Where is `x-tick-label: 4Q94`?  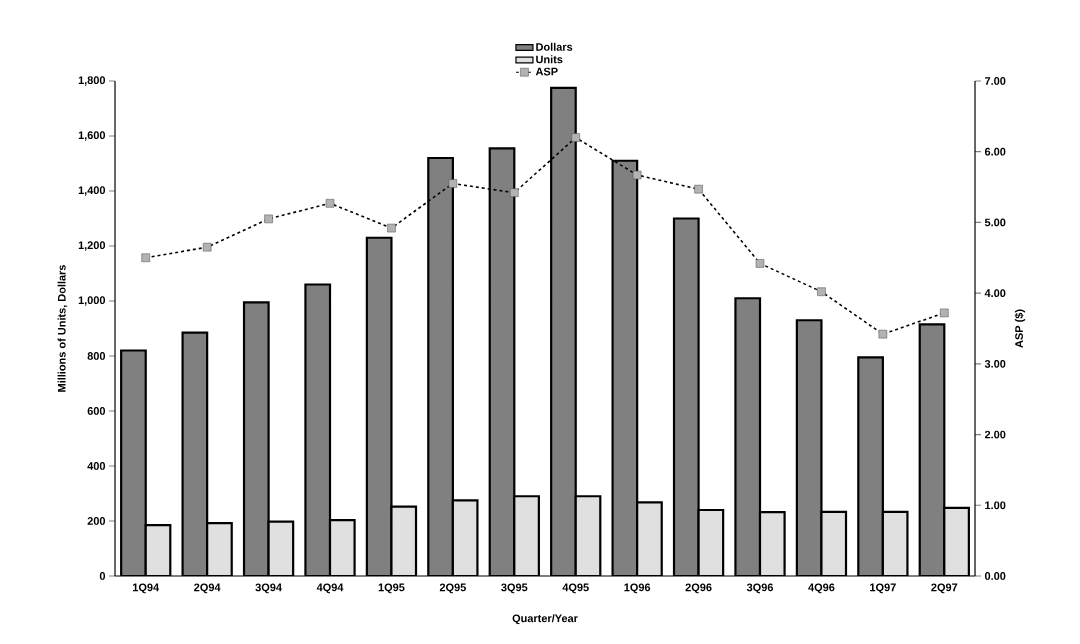
x-tick-label: 4Q94 is located at coordinates (330, 588).